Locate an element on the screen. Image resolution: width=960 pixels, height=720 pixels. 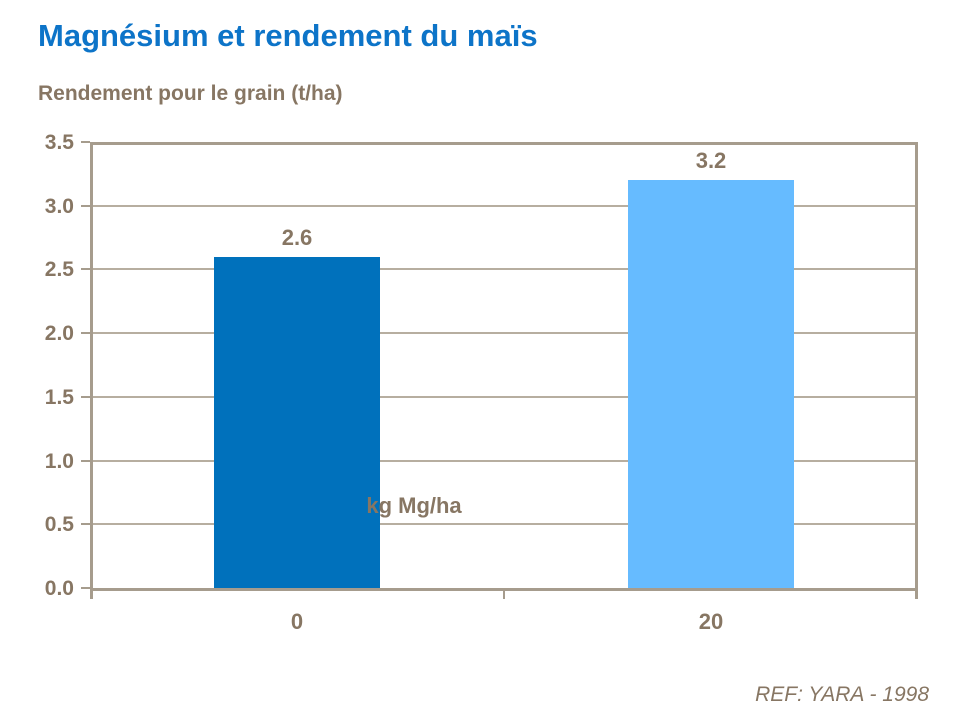
x-category-label: 20 is located at coordinates (711, 621).